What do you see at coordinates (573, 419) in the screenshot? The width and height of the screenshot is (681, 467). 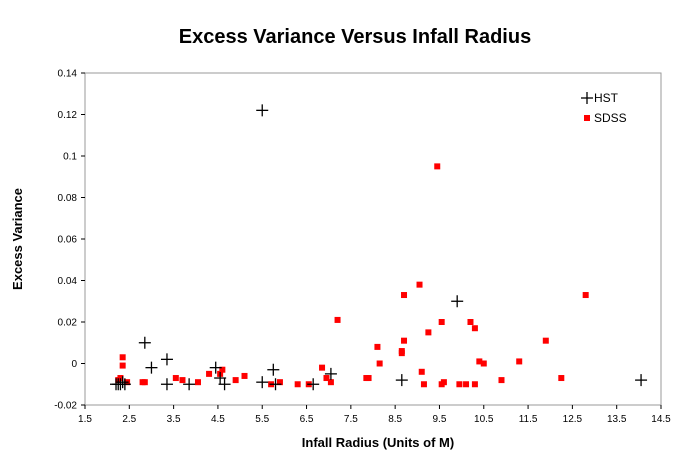 I see `x-tick-label: 12.5` at bounding box center [573, 419].